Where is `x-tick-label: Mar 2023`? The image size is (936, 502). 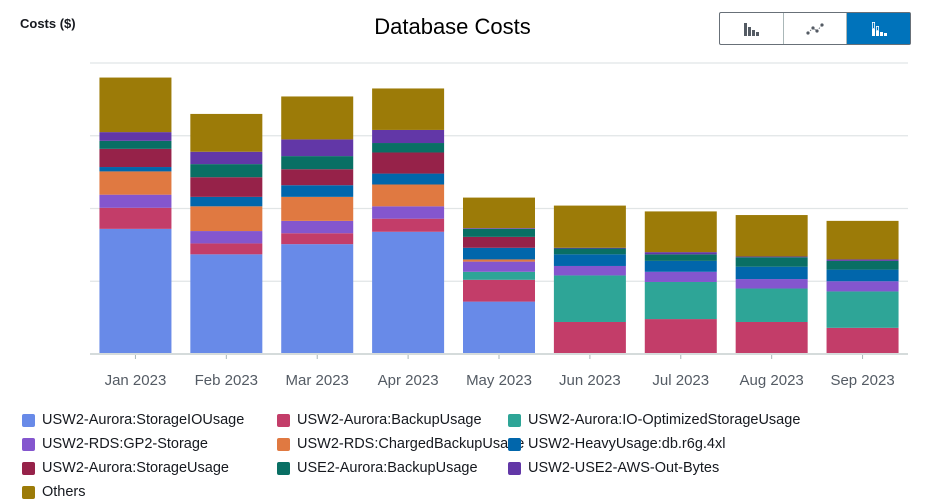
x-tick-label: Mar 2023 is located at coordinates (317, 380).